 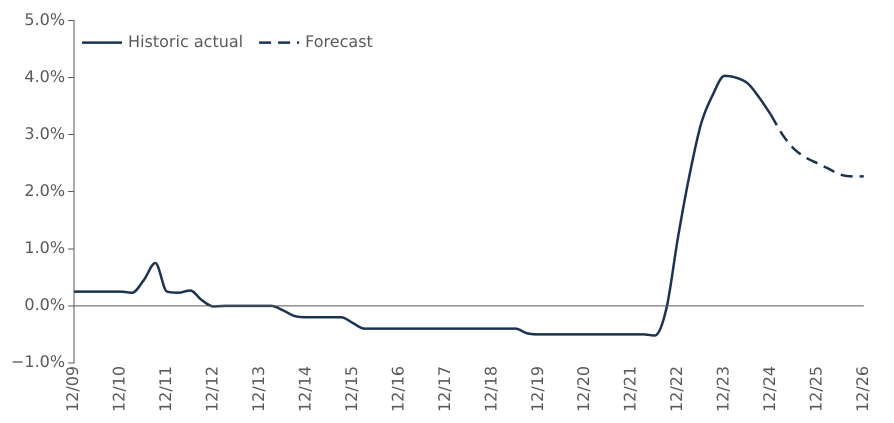 I want to click on y-tick-label: 4.0%, so click(x=45, y=76).